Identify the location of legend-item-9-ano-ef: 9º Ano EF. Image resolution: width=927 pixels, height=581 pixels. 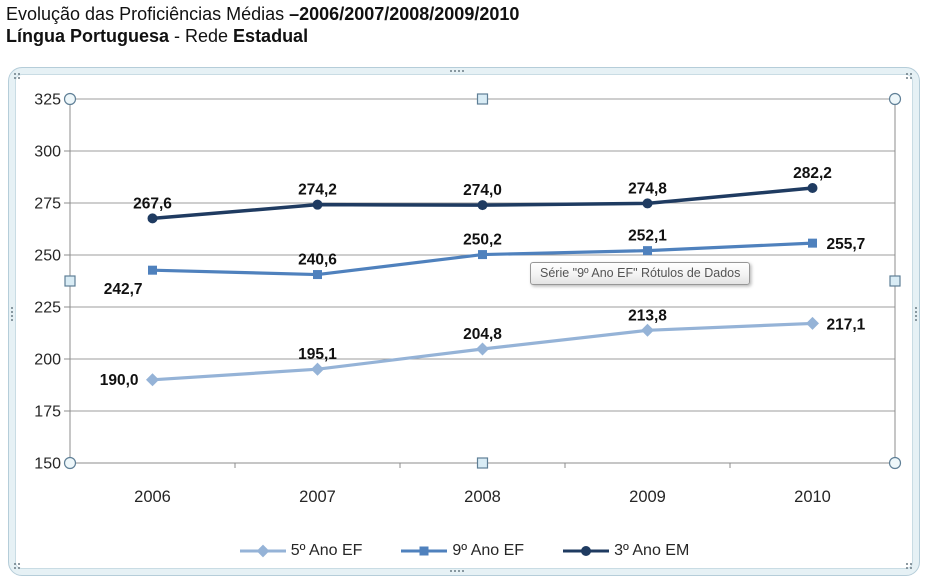
(462, 551).